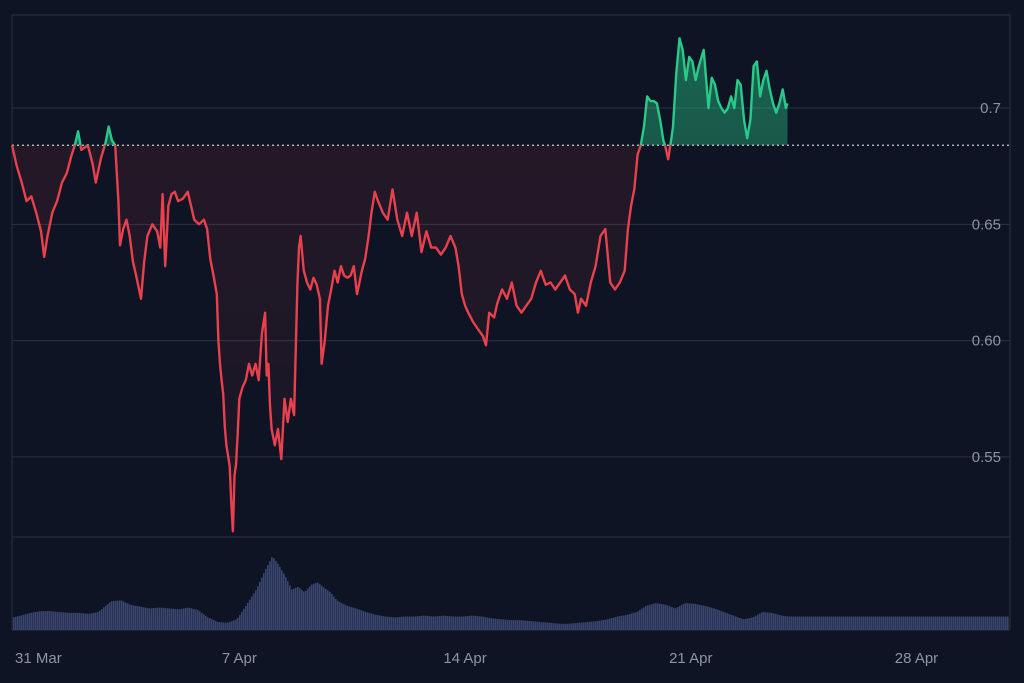 The width and height of the screenshot is (1024, 683). Describe the element at coordinates (239, 658) in the screenshot. I see `x-tick-label: 7 Apr` at that location.